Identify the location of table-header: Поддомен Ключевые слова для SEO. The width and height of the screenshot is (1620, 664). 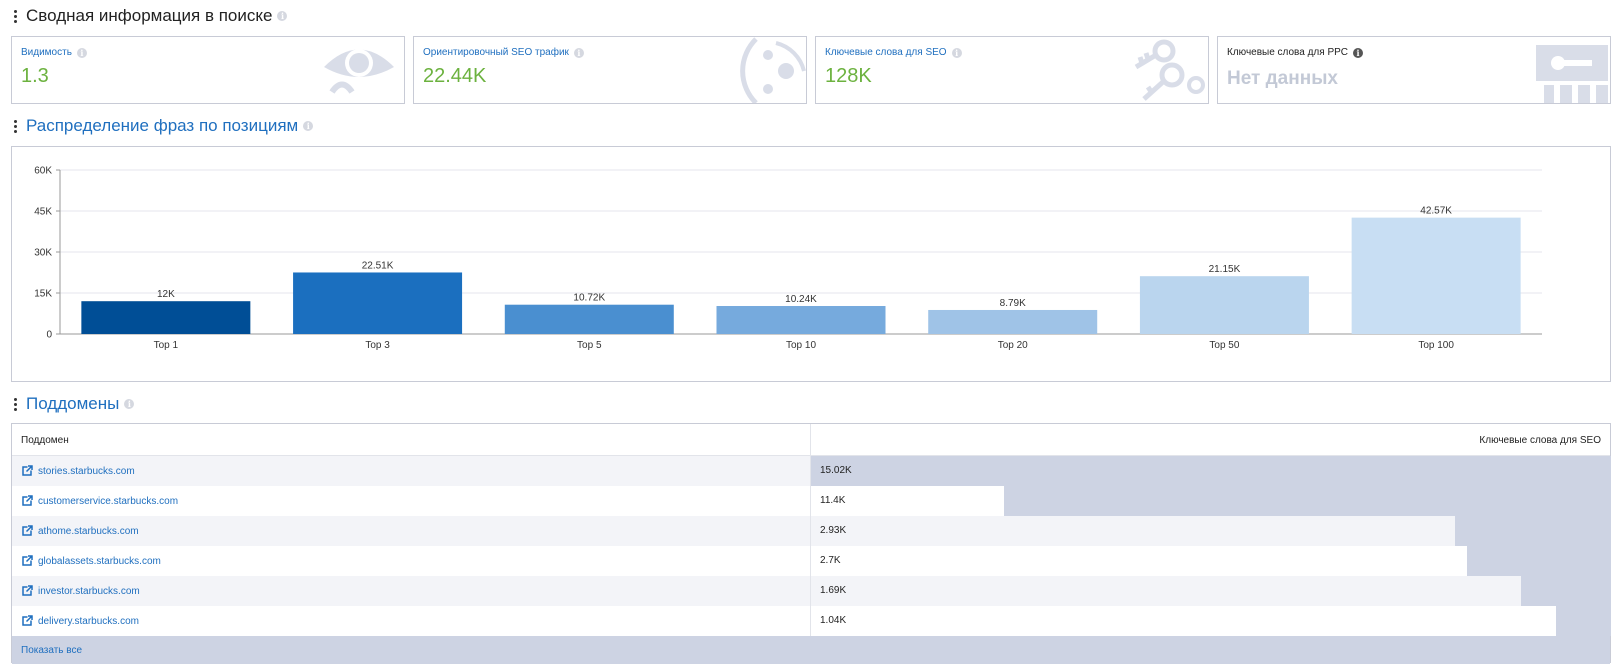
(811, 440).